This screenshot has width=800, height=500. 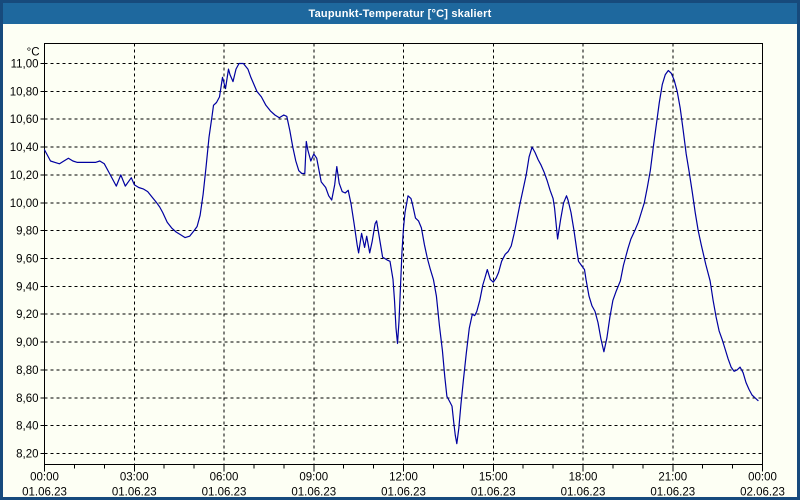 I want to click on x-tick-date-label: 02.06.23, so click(x=762, y=492).